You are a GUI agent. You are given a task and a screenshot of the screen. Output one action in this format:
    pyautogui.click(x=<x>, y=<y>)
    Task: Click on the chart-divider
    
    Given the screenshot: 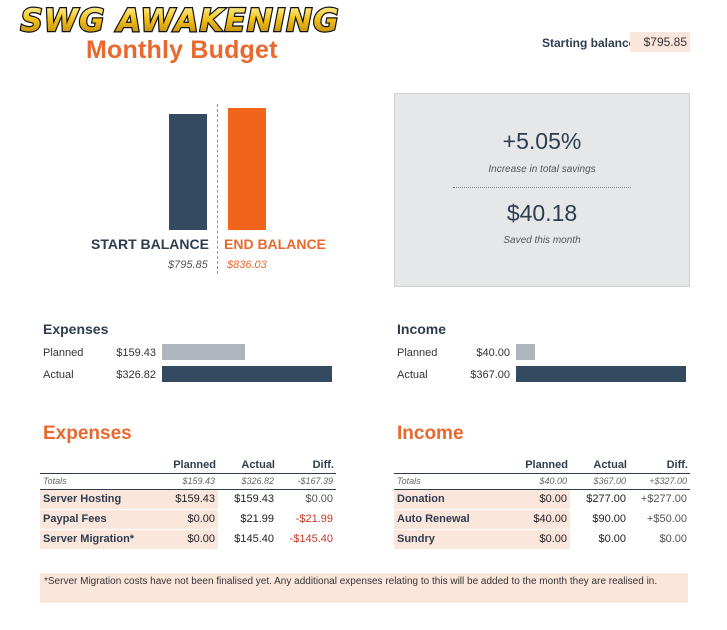 What is the action you would take?
    pyautogui.click(x=217, y=189)
    